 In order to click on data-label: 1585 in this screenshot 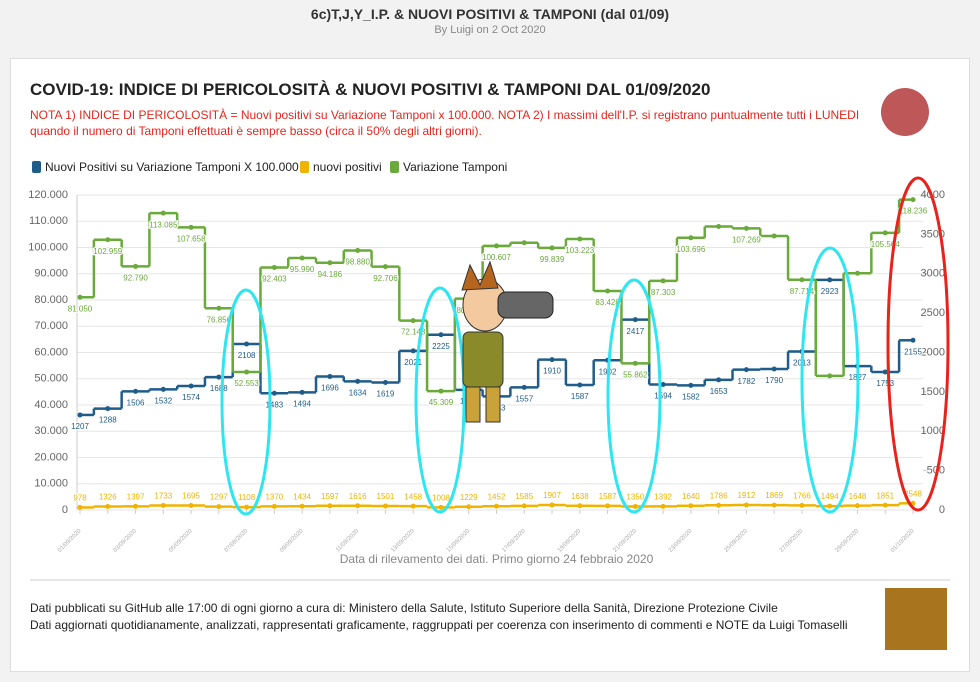, I will do `click(524, 496)`.